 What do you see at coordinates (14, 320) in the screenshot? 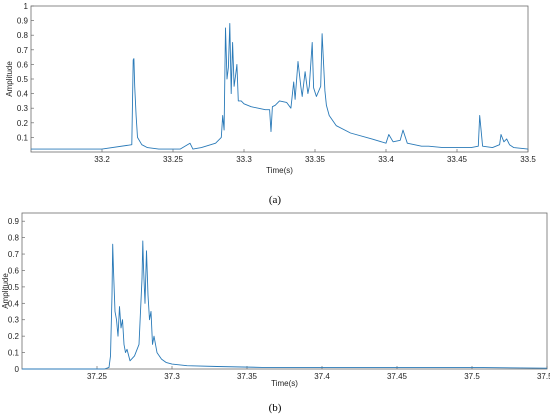
I see `y-tick-label-b: 0.3` at bounding box center [14, 320].